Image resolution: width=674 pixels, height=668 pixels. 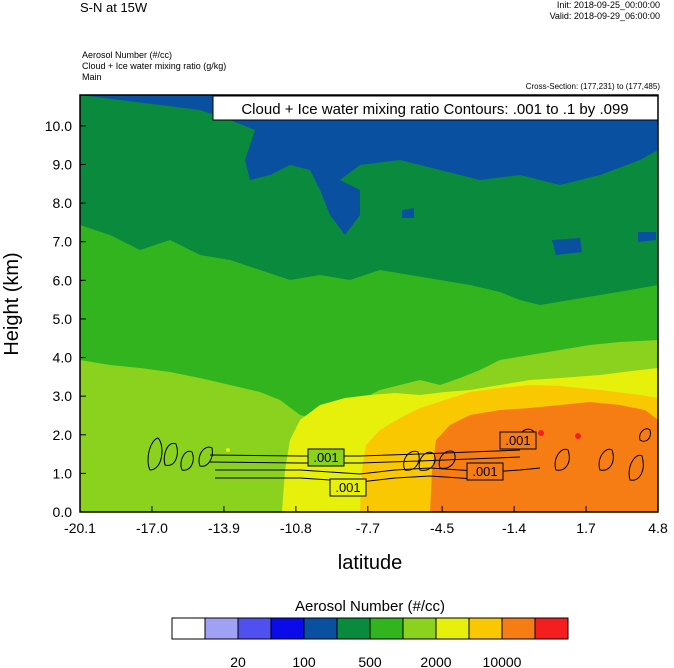 I want to click on x-tick-label: -17.0, so click(x=152, y=528).